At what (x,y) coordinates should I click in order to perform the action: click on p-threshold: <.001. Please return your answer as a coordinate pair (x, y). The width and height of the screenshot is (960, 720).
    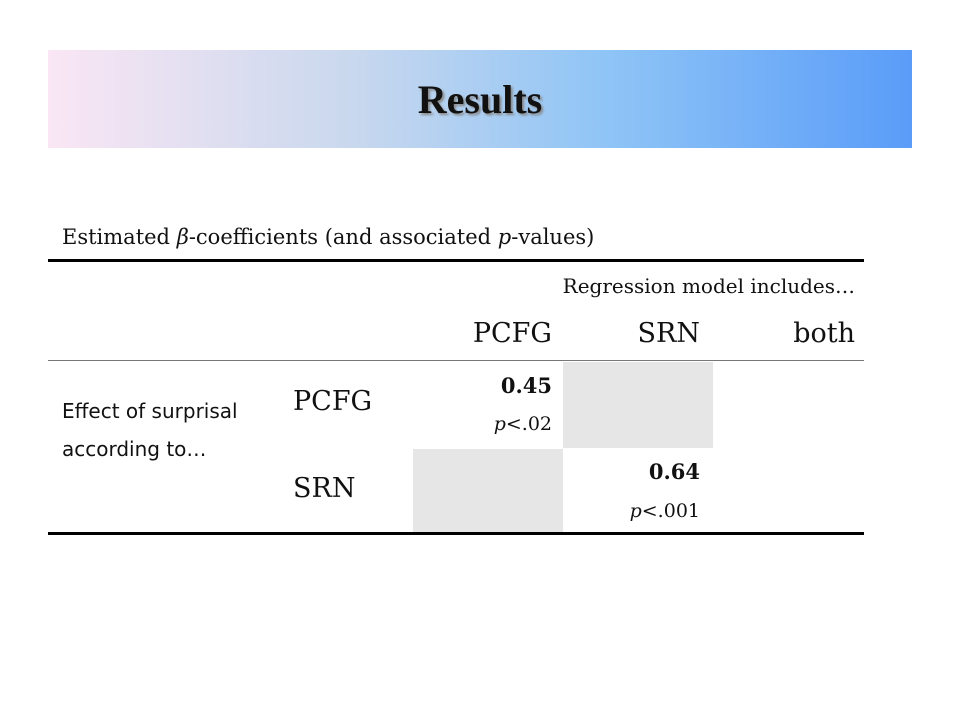
    Looking at the image, I should click on (670, 511).